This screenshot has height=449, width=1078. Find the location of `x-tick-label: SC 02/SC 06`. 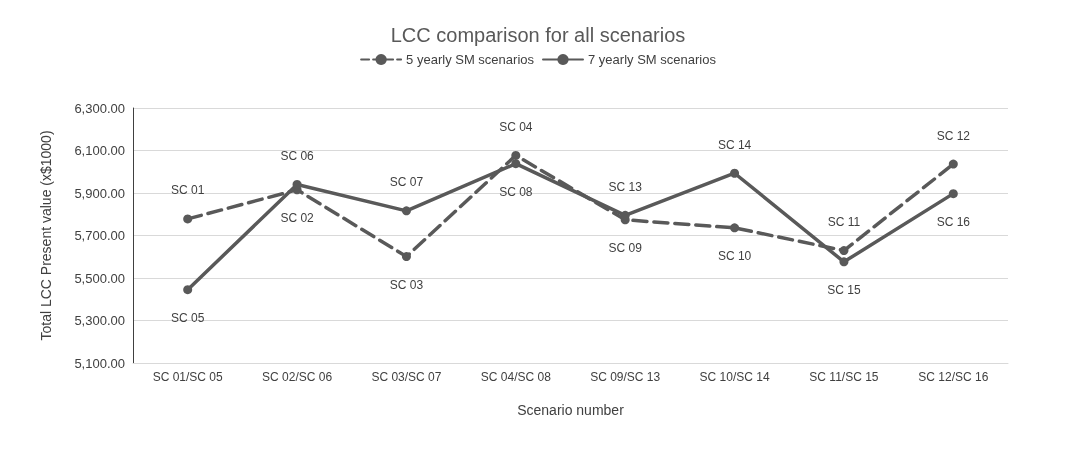

x-tick-label: SC 02/SC 06 is located at coordinates (297, 377).